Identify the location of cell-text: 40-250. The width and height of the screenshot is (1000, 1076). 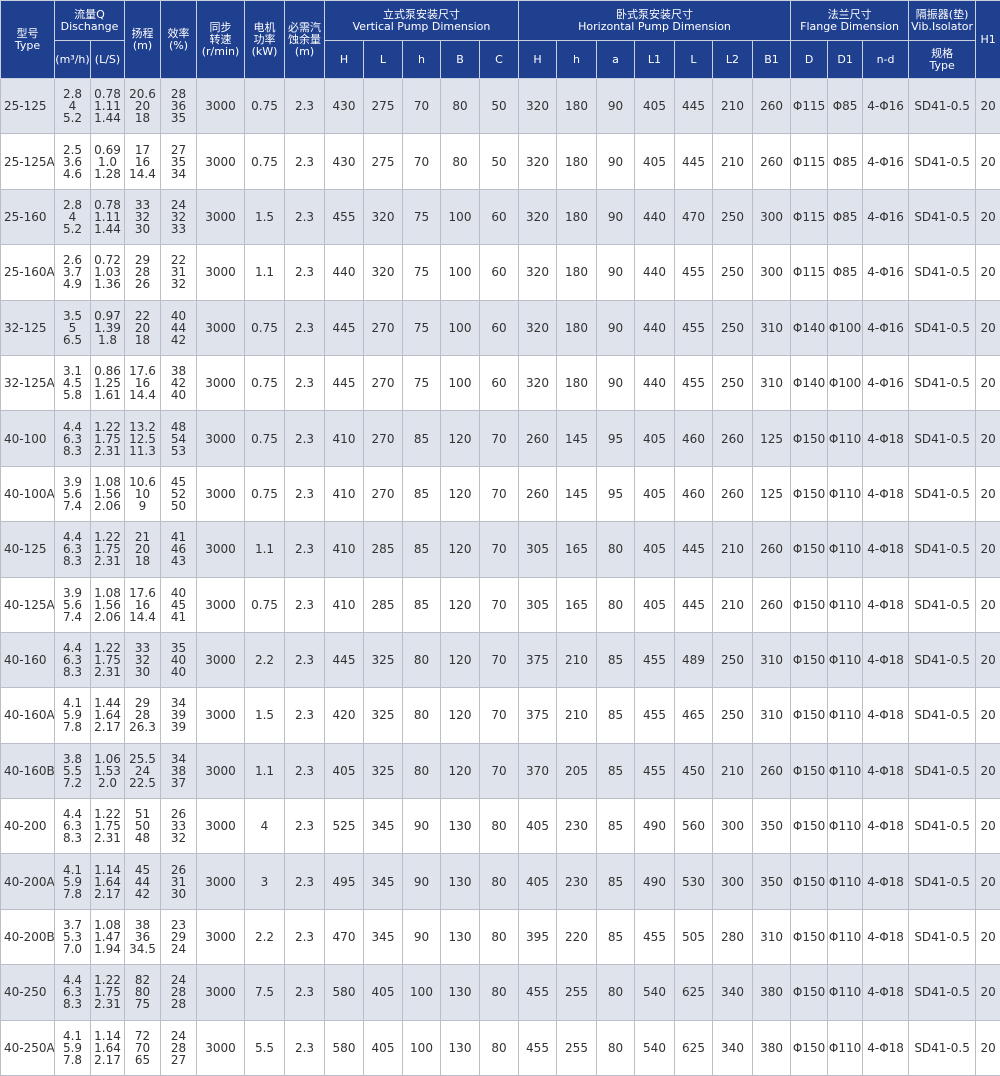
(25, 992).